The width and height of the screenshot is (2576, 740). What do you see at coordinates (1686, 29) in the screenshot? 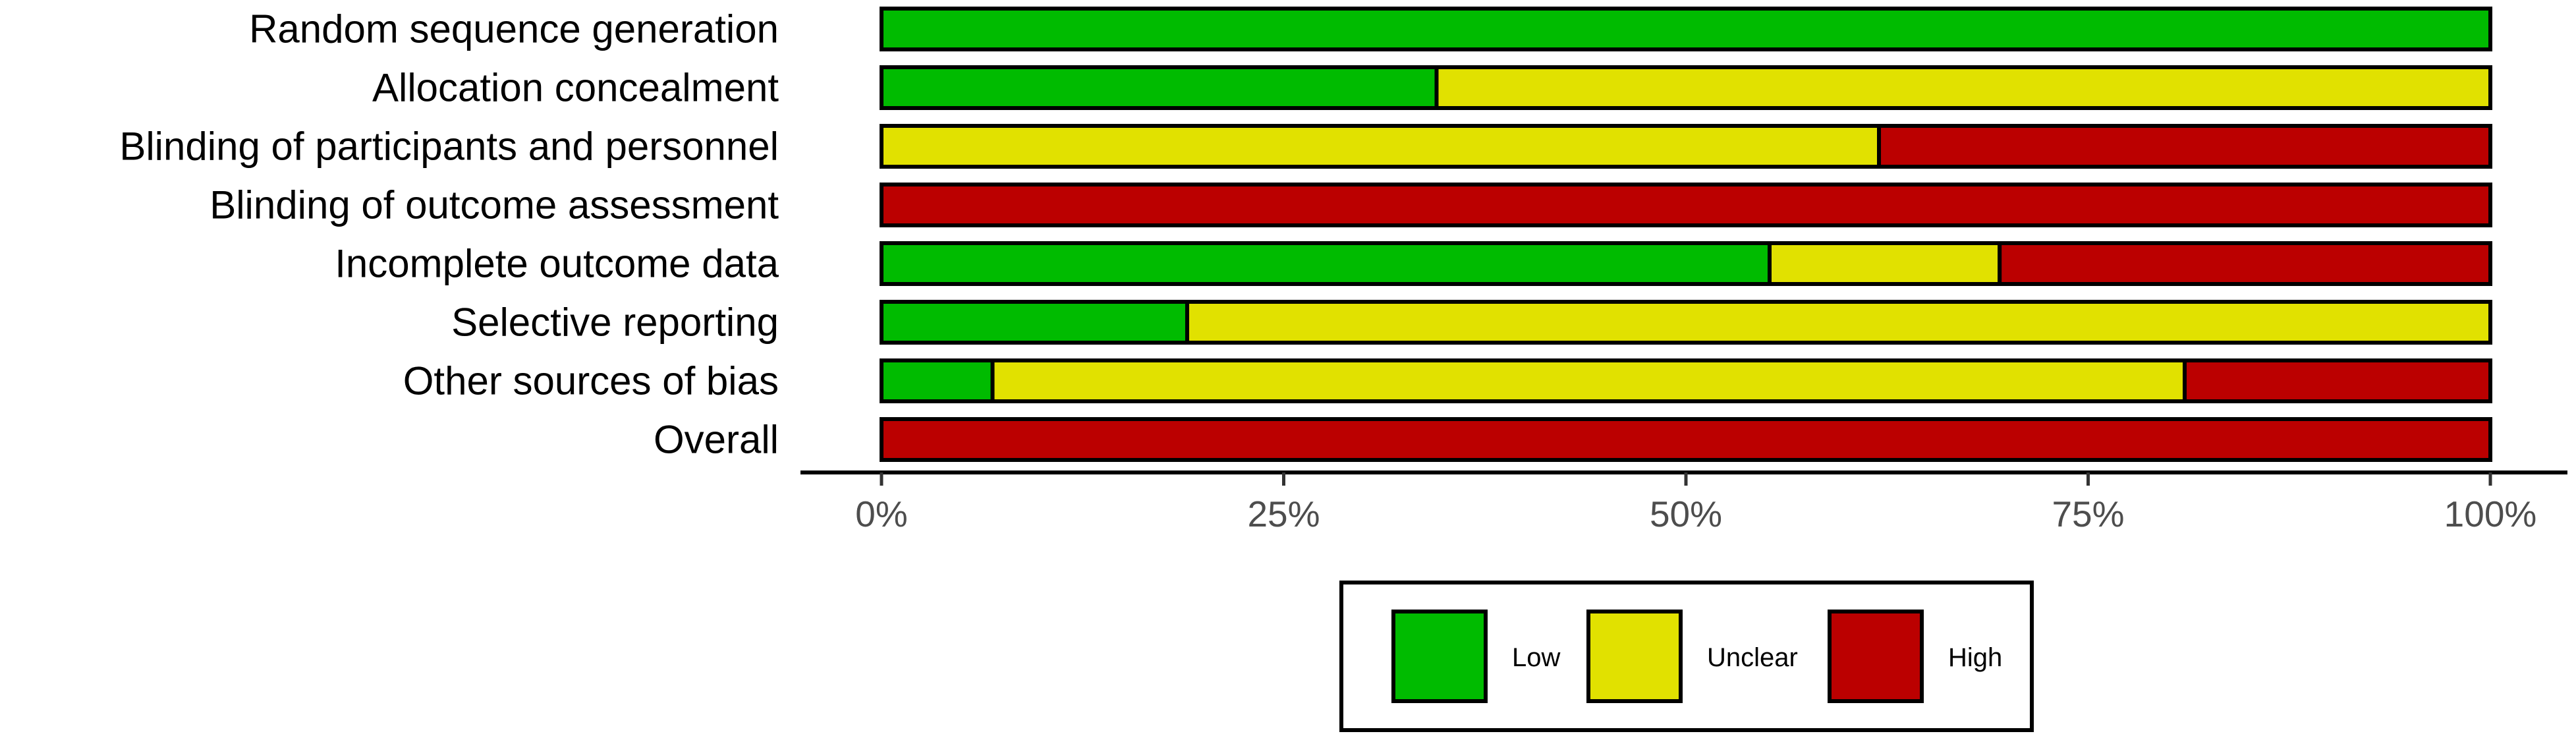
I see `bar-random-sequence-generation-low` at bounding box center [1686, 29].